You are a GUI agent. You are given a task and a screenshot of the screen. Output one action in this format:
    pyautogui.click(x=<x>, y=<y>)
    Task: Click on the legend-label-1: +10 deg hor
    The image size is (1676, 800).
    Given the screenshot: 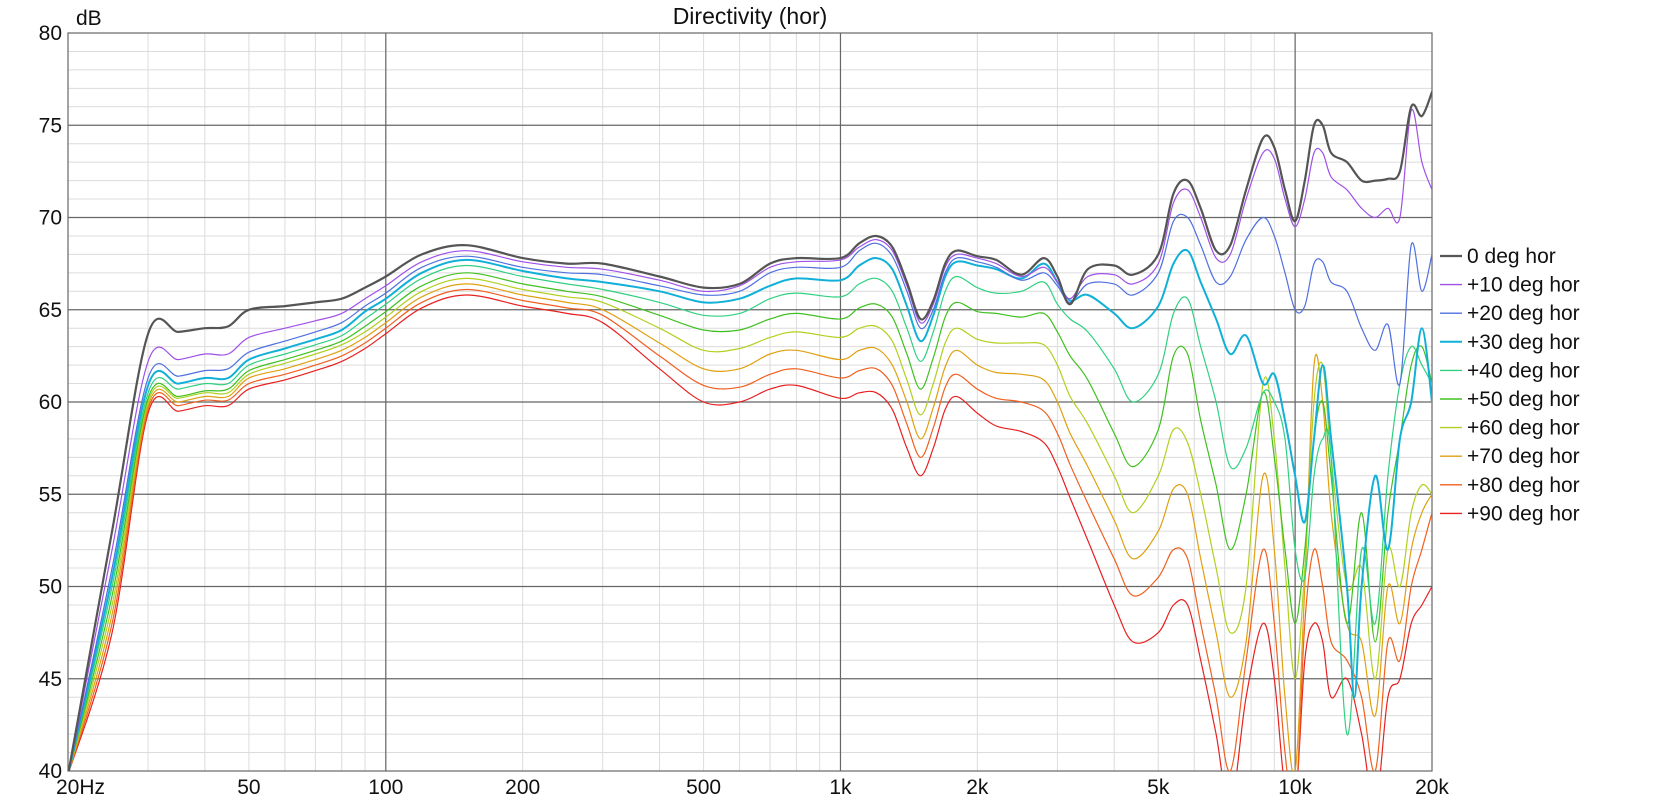 What is the action you would take?
    pyautogui.click(x=1523, y=285)
    